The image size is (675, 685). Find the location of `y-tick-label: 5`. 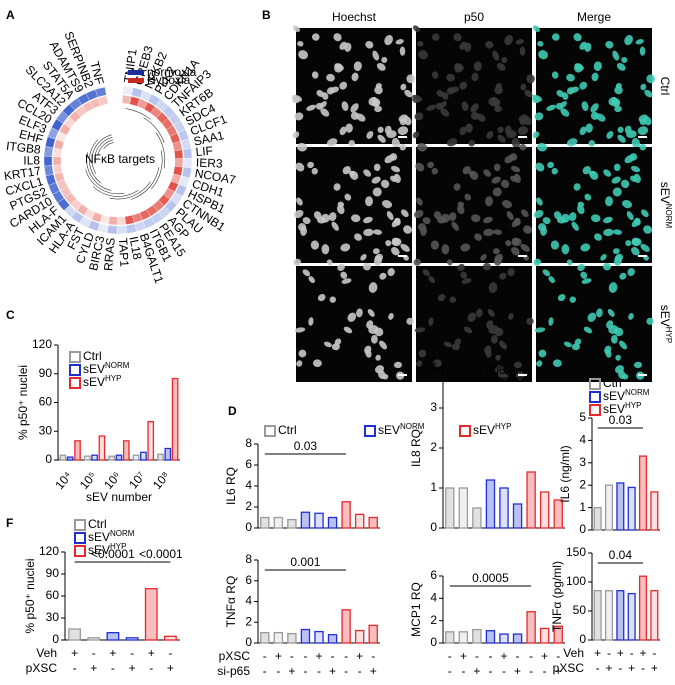

y-tick-label: 5 is located at coordinates (582, 417).